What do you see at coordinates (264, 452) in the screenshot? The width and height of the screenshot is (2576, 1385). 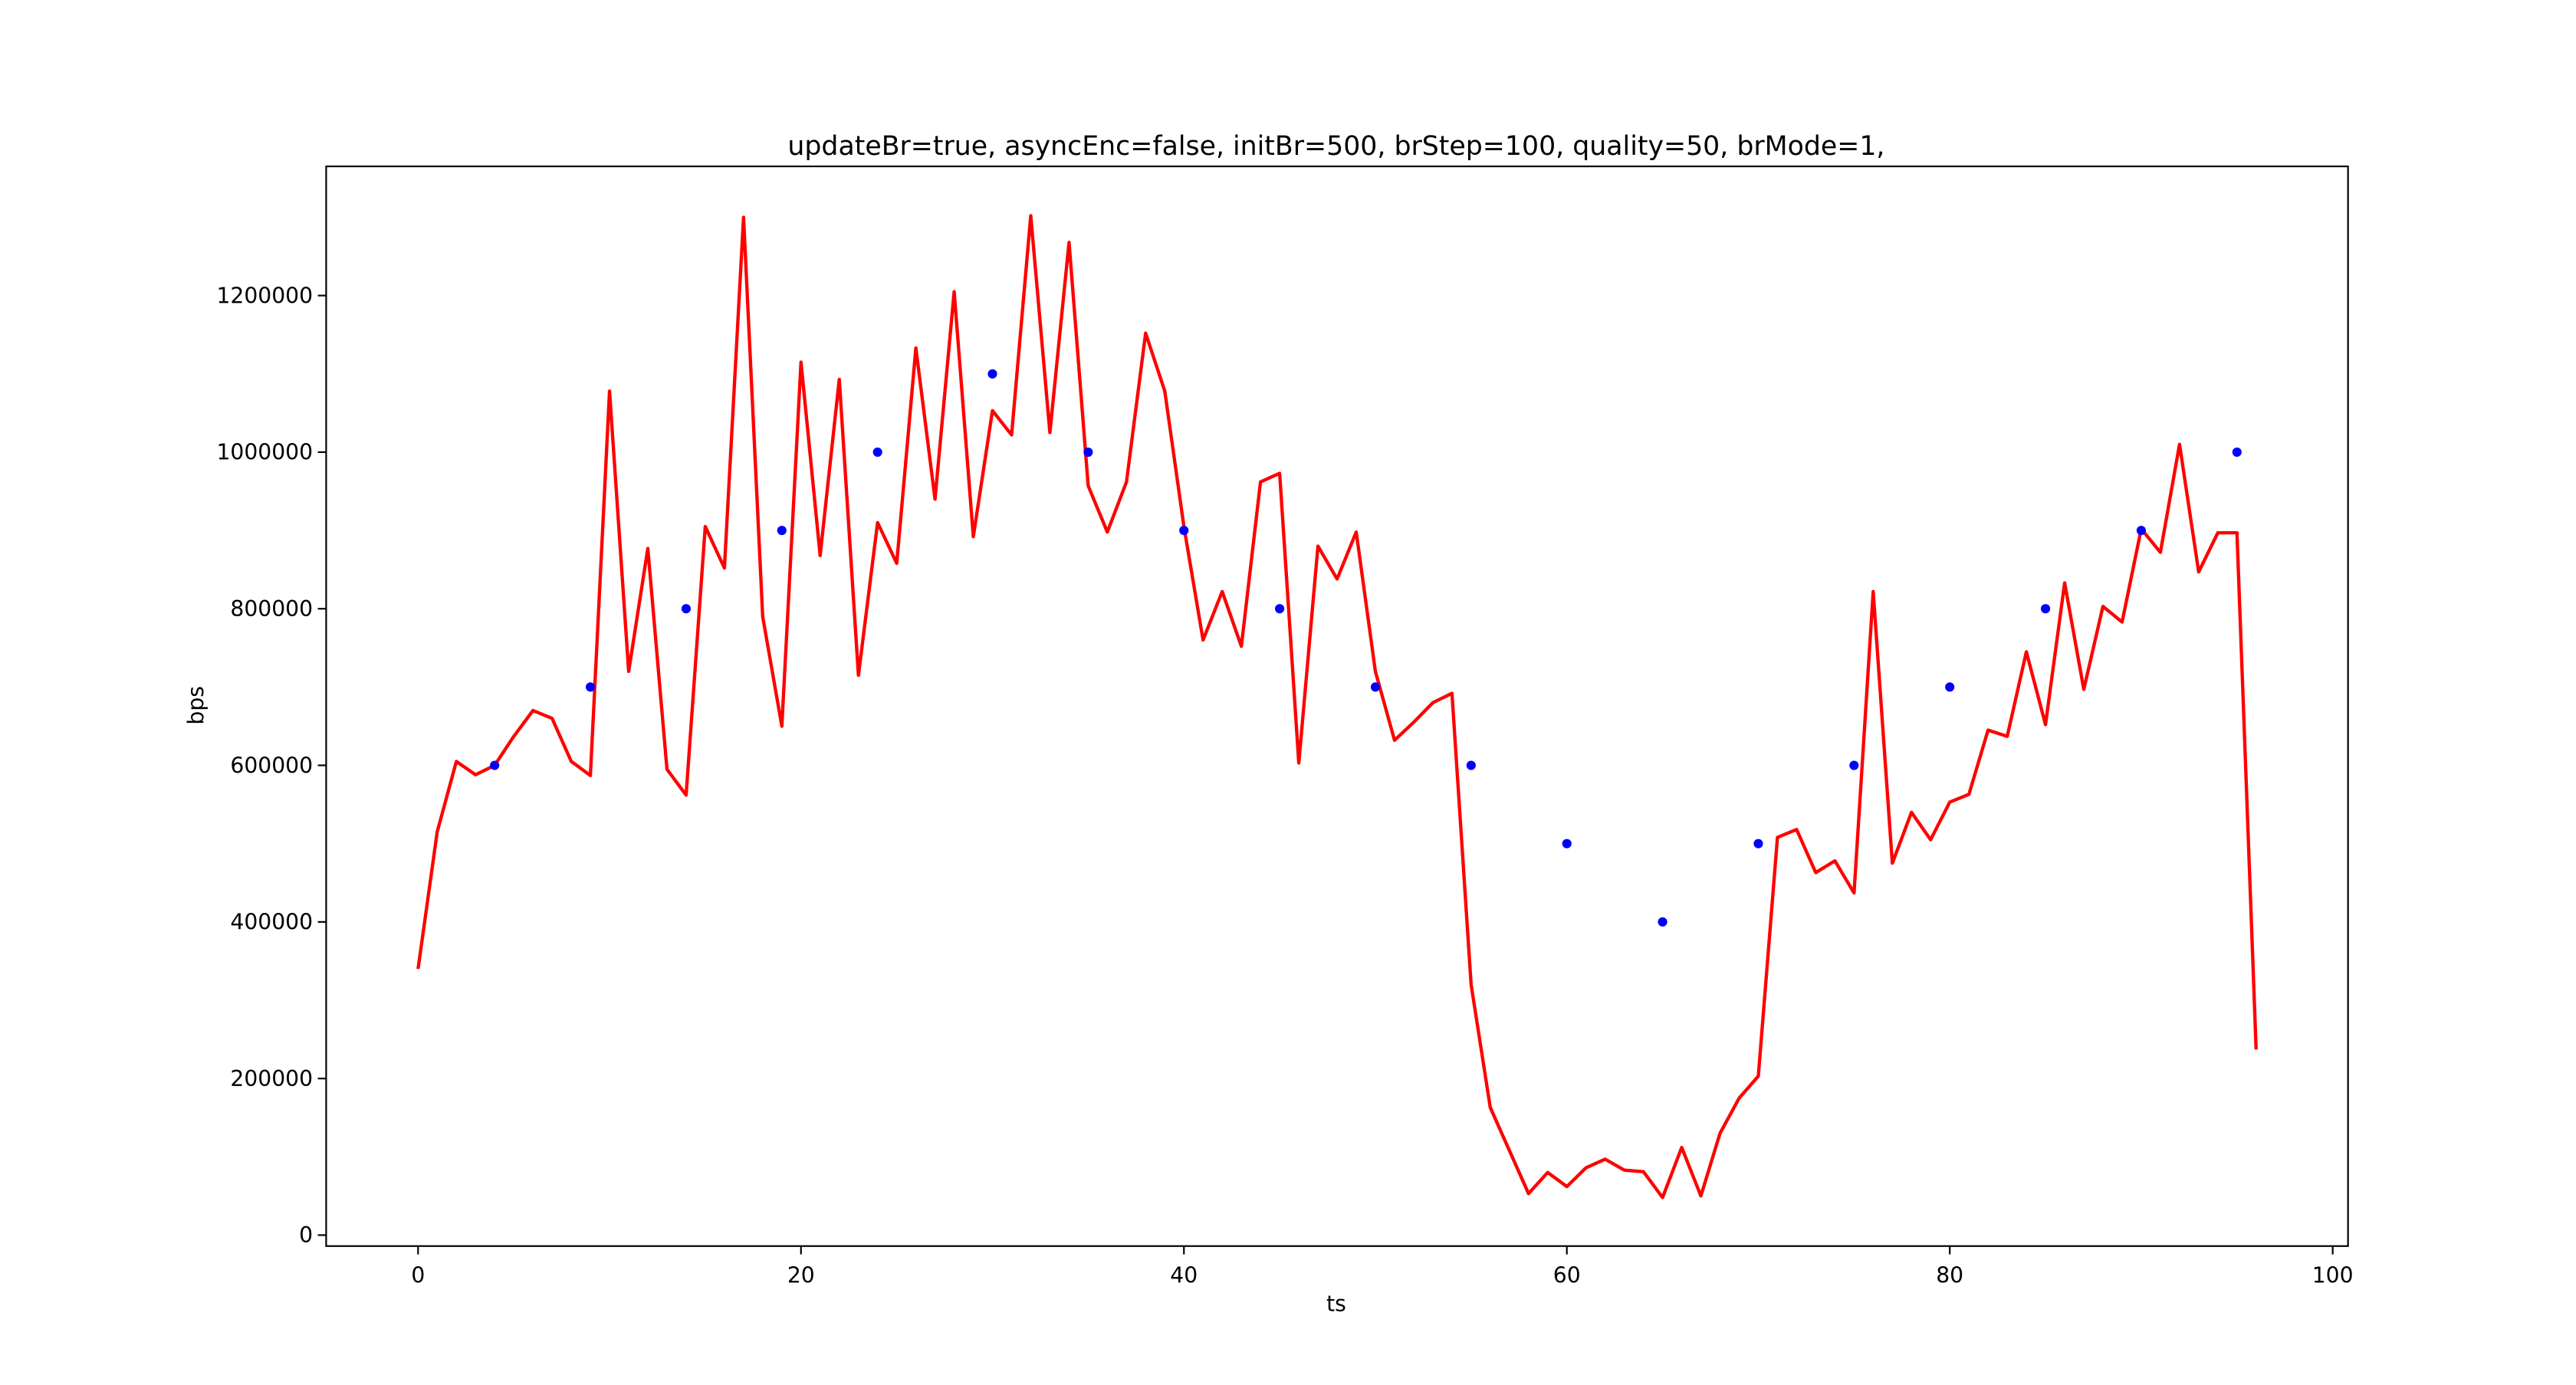 I see `y-tick-label: 1000000` at bounding box center [264, 452].